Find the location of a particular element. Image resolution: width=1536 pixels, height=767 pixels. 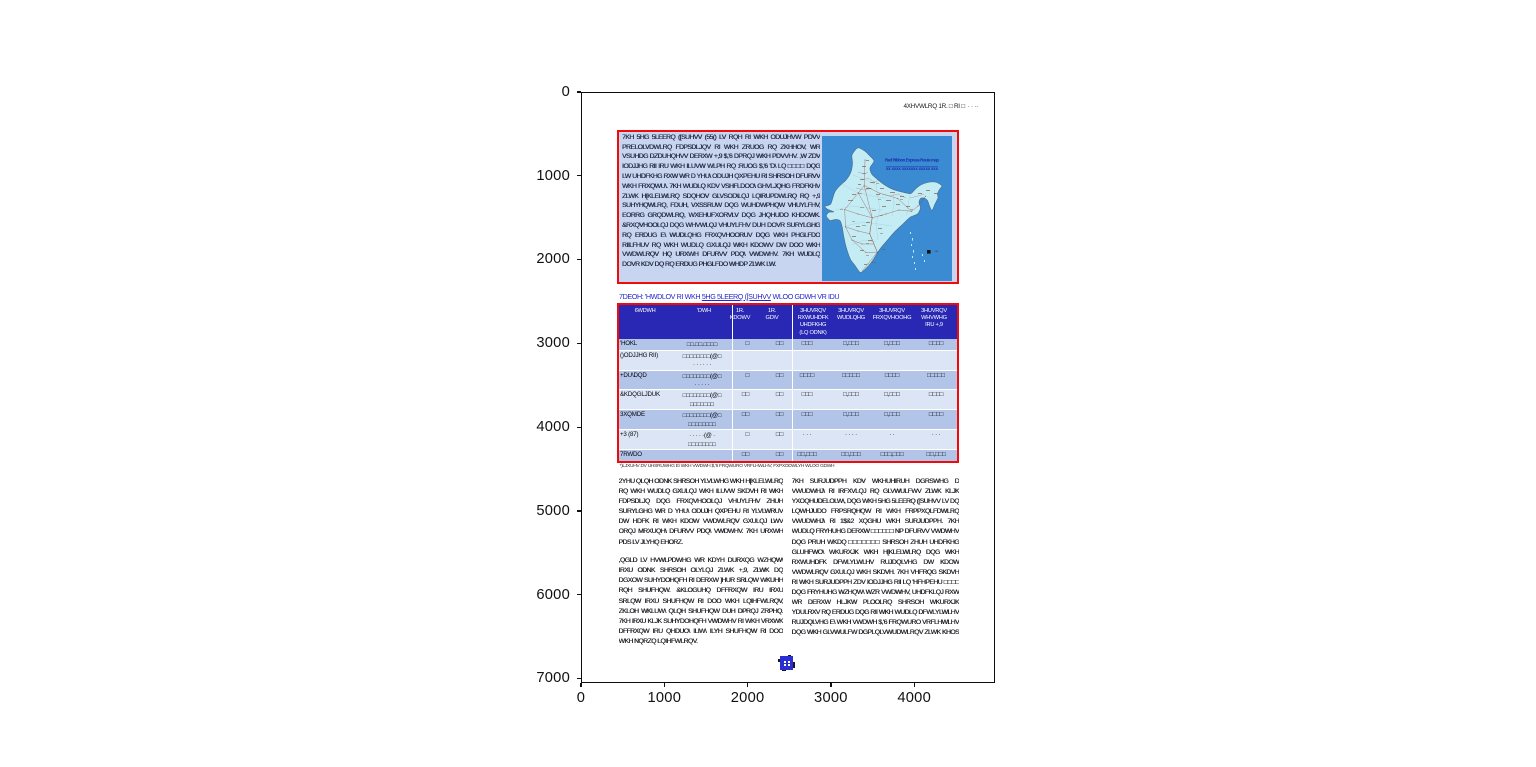

svg-text: xx xxxx xxxxxxx xxxxx xxx is located at coordinates (912, 168).